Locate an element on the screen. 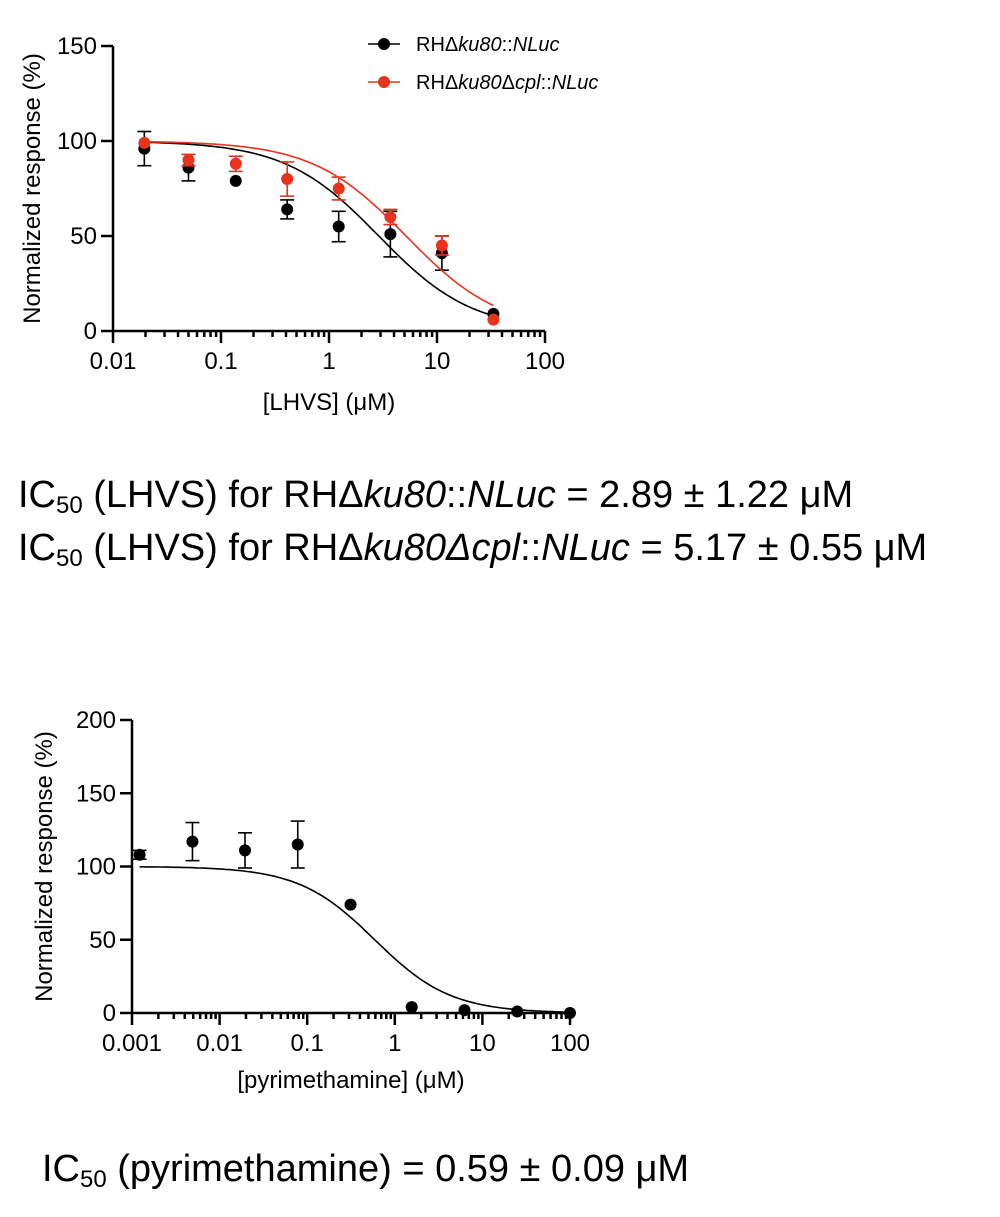 The image size is (1000, 1217). series-1: RHΔku80::NLuc is located at coordinates (348, 177).